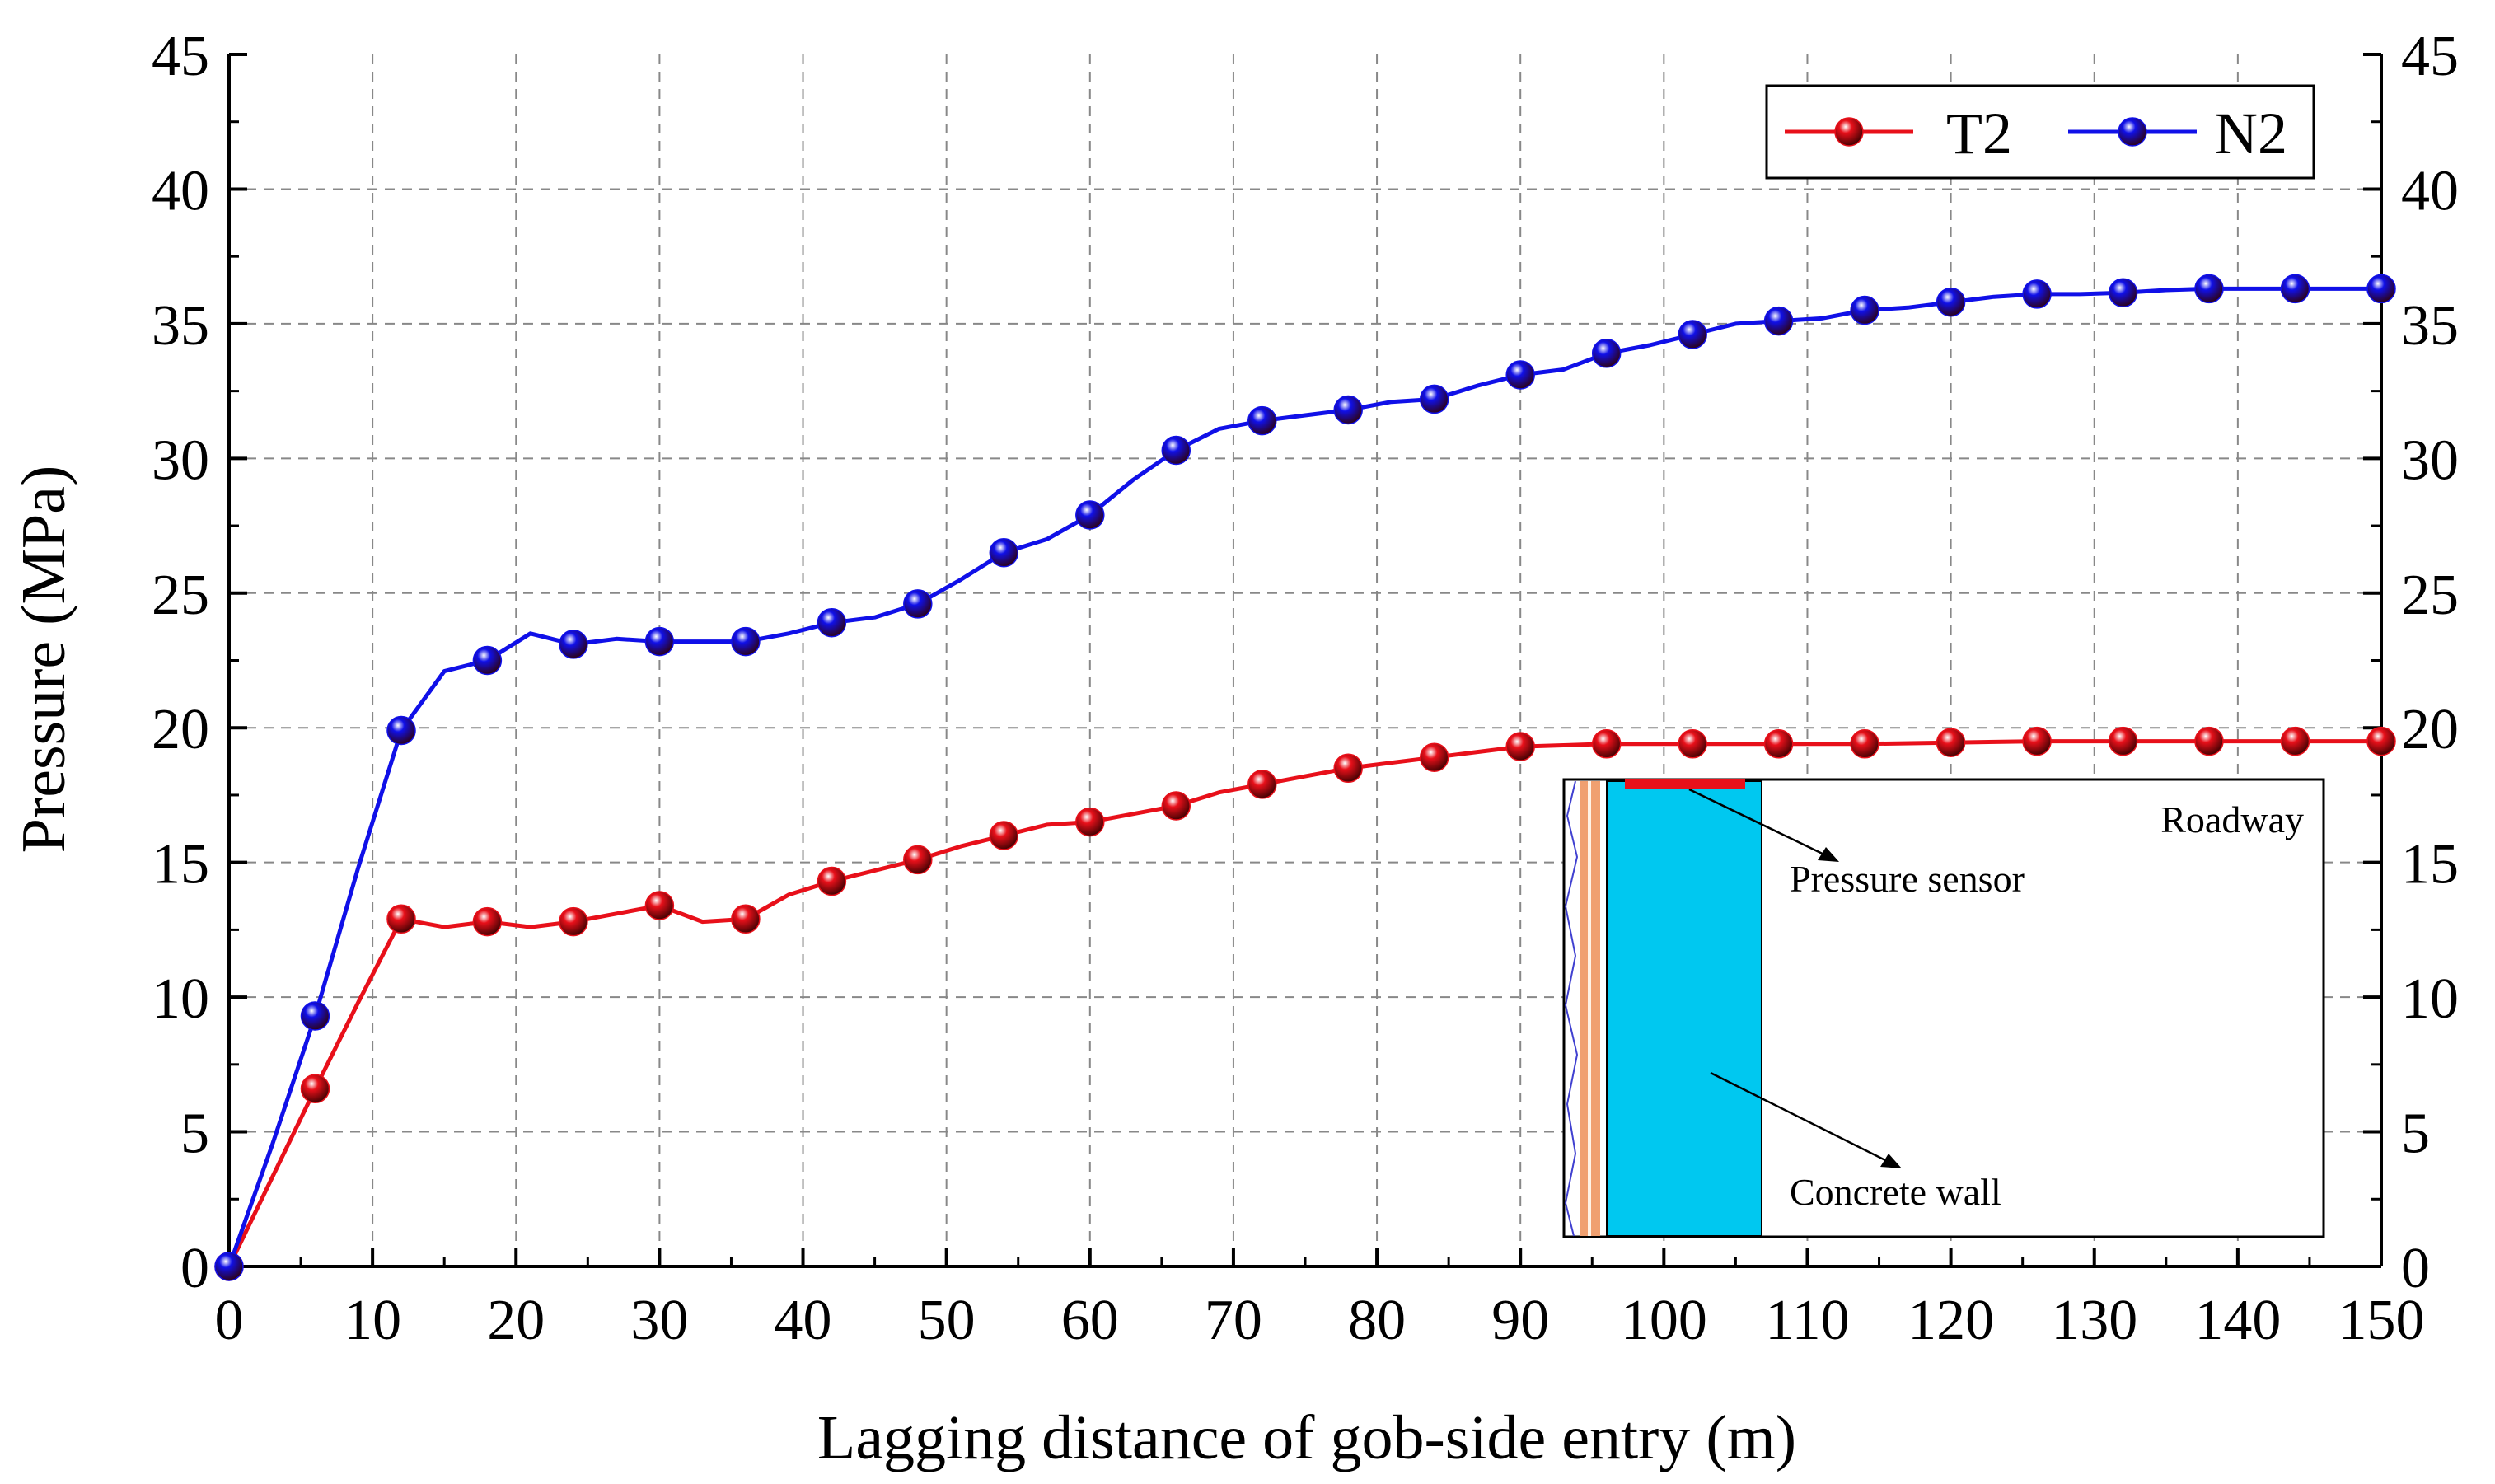 Image resolution: width=2495 pixels, height=1484 pixels. What do you see at coordinates (2040, 132) in the screenshot?
I see `legend: T2 N2` at bounding box center [2040, 132].